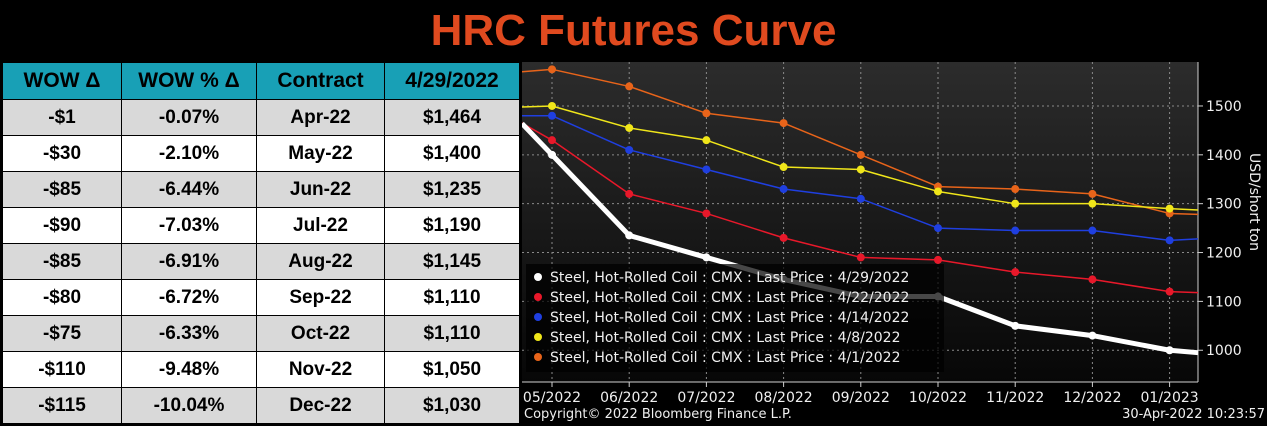 Image resolution: width=1267 pixels, height=426 pixels. I want to click on table-header-row: WOW Δ WOW % Δ Contract 4/29/2022, so click(261, 81).